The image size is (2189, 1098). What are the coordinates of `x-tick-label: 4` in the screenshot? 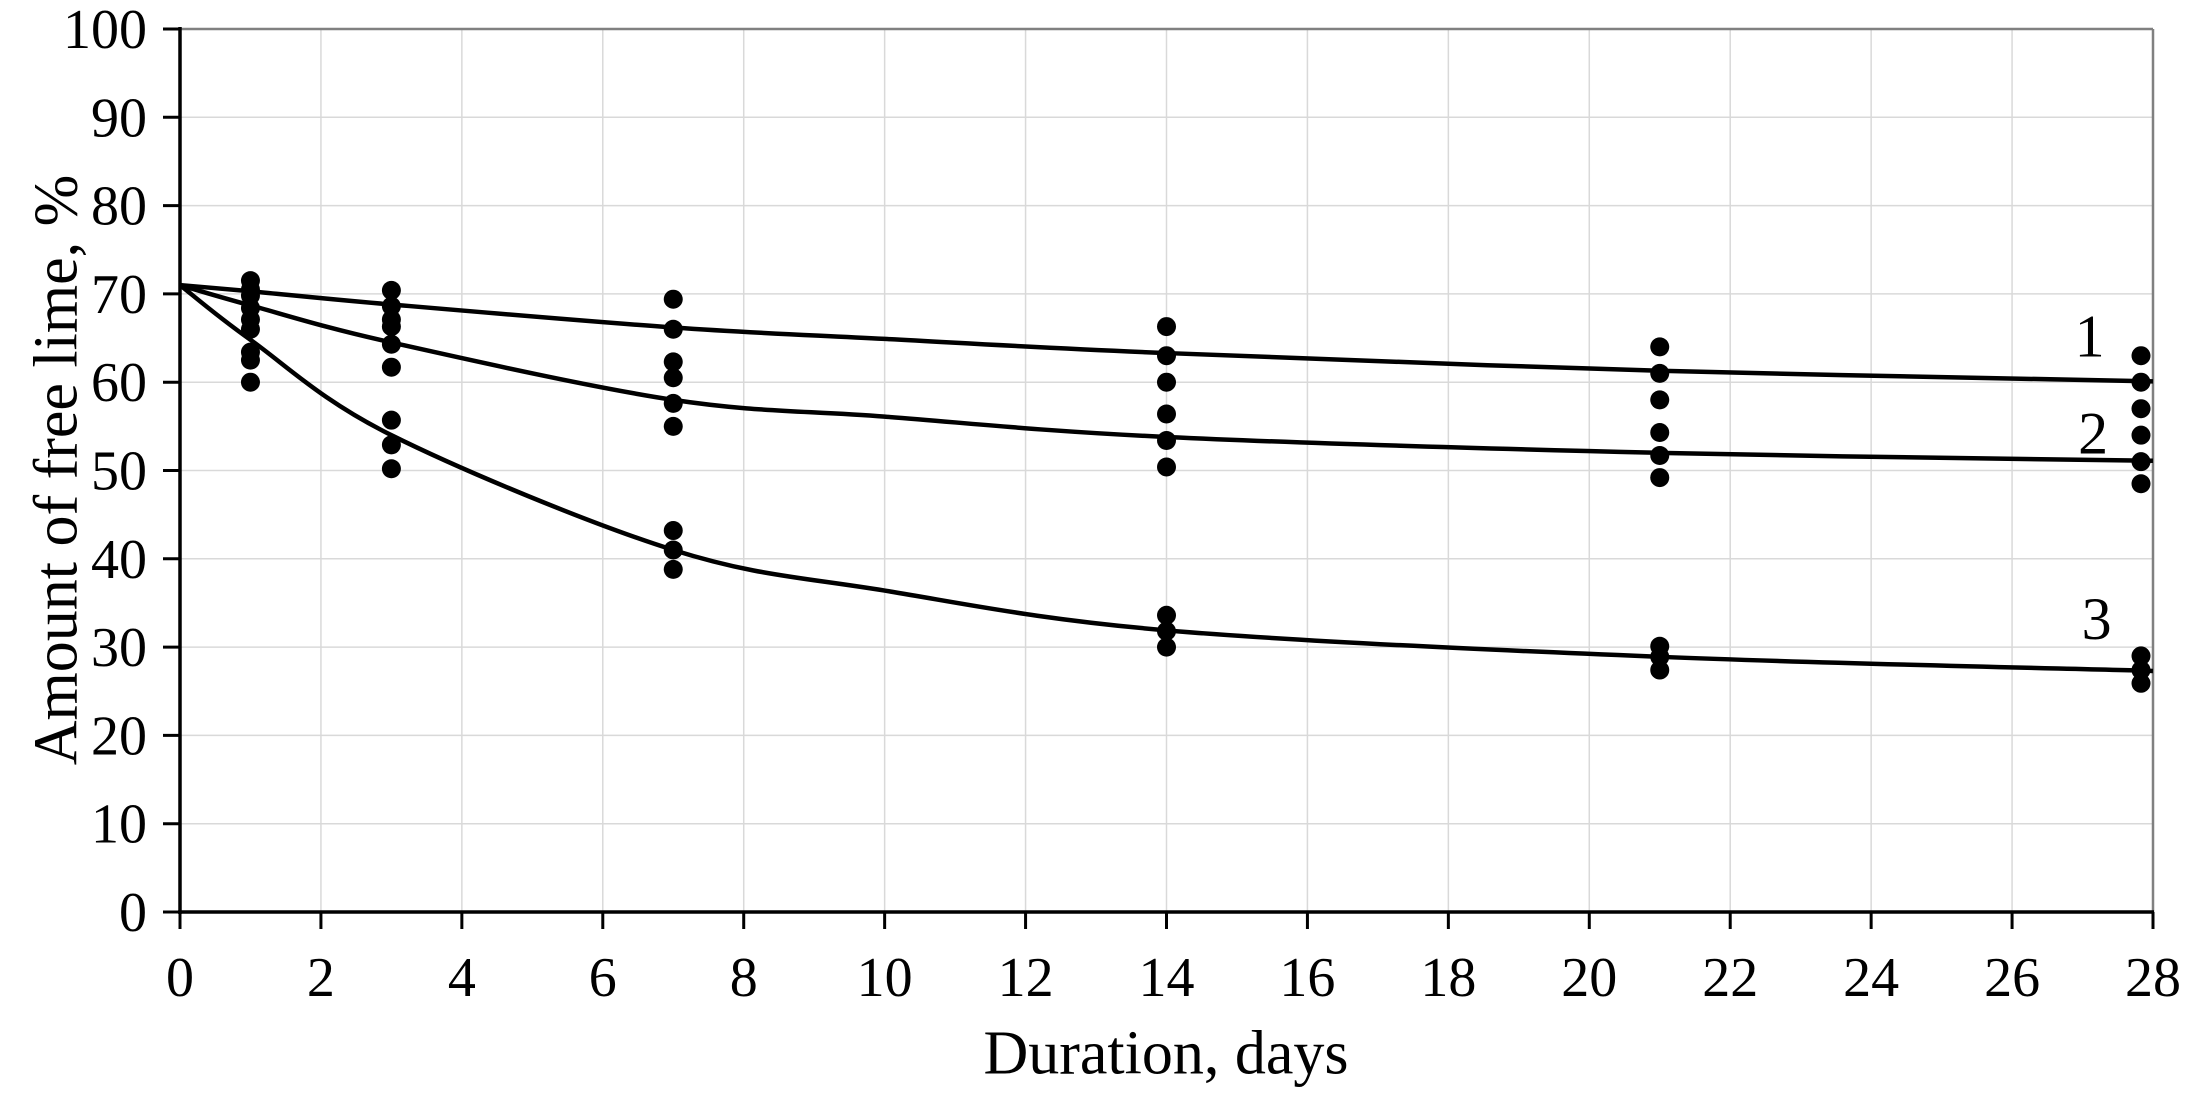 It's located at (462, 978).